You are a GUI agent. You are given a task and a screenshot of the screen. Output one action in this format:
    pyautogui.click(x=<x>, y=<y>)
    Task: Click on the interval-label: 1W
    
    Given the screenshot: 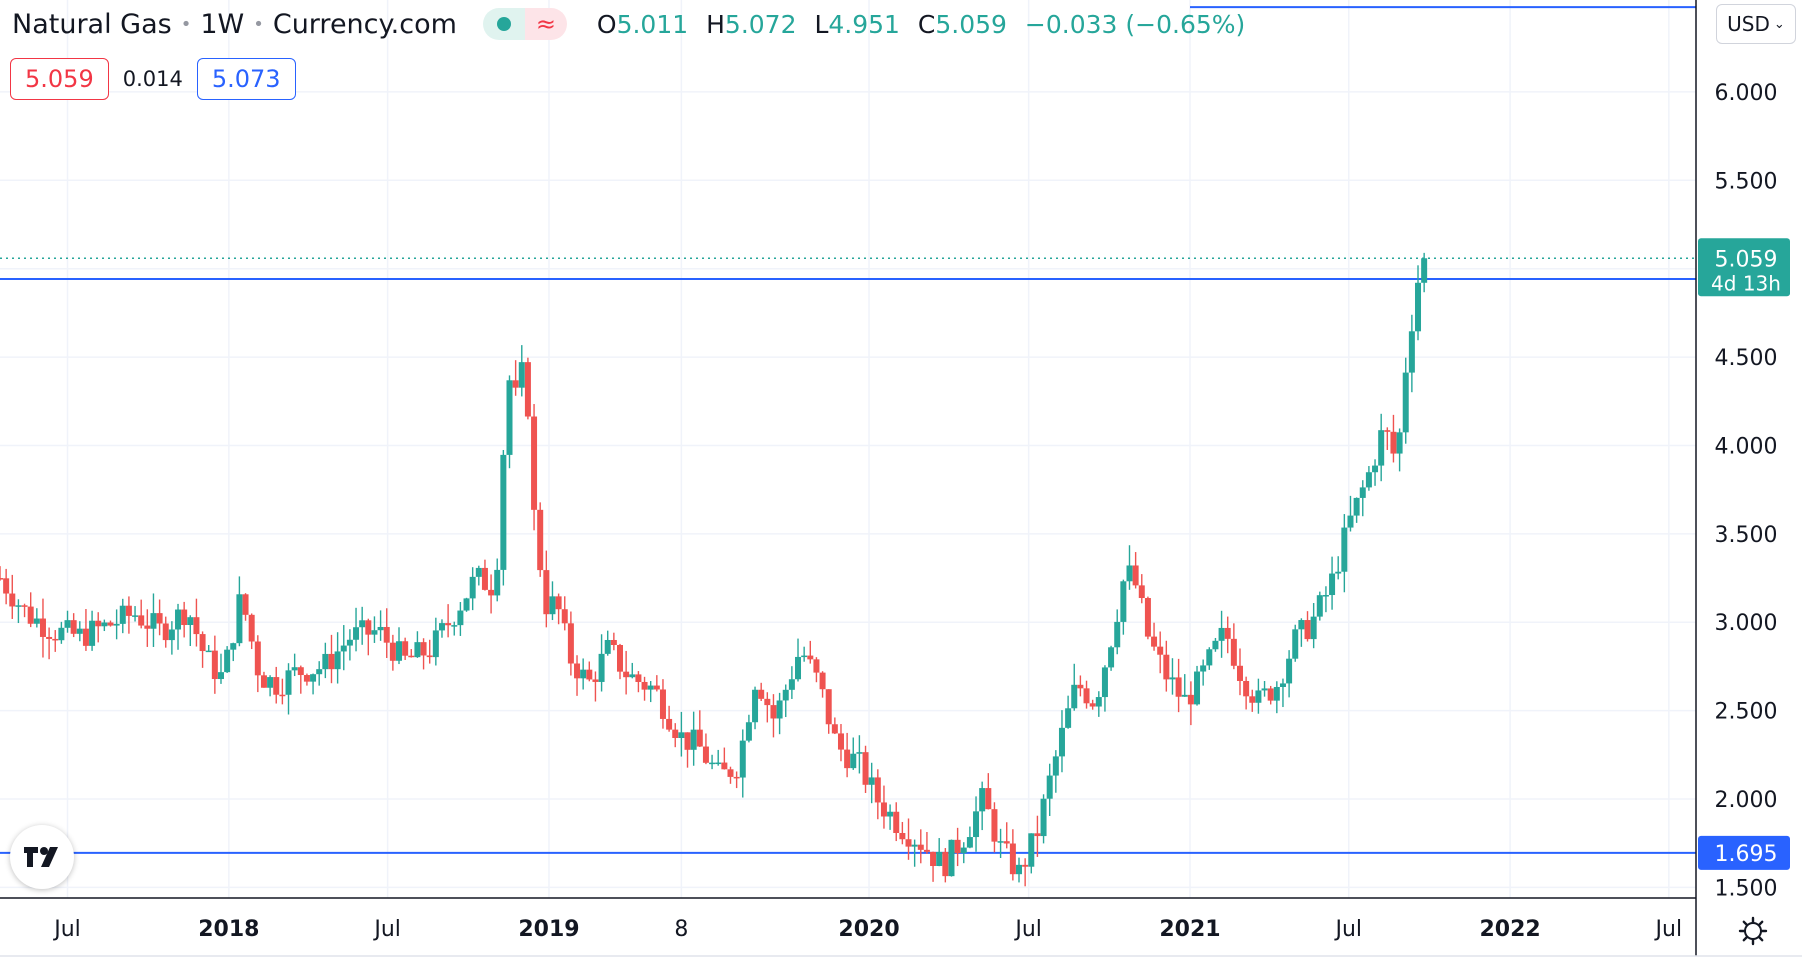 What is the action you would take?
    pyautogui.click(x=222, y=24)
    